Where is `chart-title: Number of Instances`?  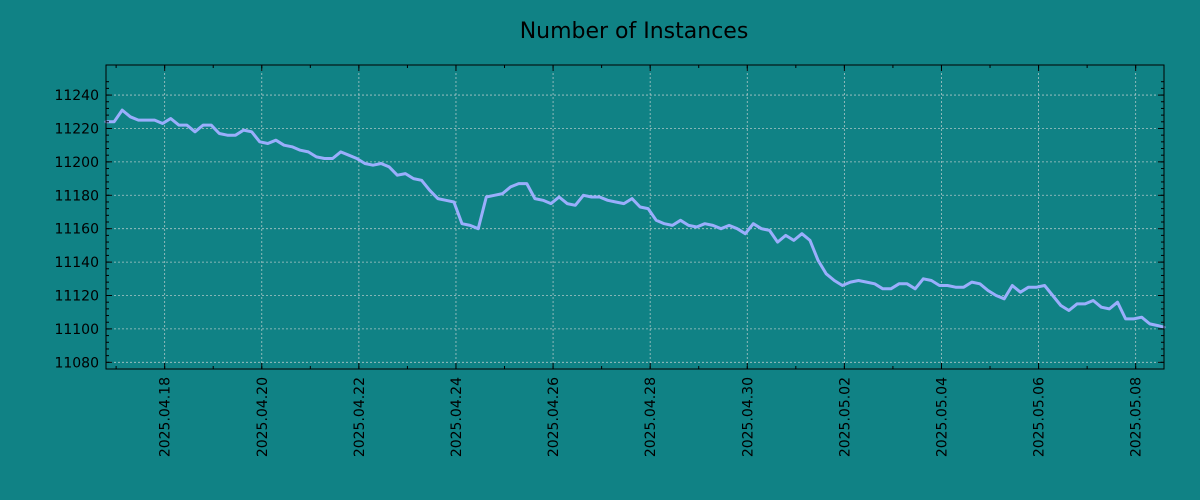 chart-title: Number of Instances is located at coordinates (634, 31).